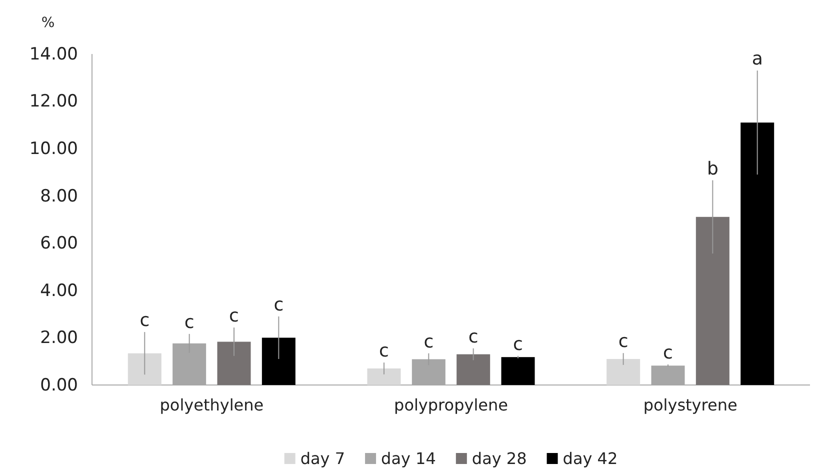 Image resolution: width=840 pixels, height=476 pixels. What do you see at coordinates (323, 458) in the screenshot?
I see `legend-label: day 7` at bounding box center [323, 458].